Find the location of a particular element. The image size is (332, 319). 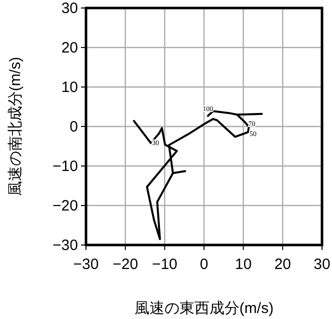

y-tick-label: 30 is located at coordinates (69, 8).